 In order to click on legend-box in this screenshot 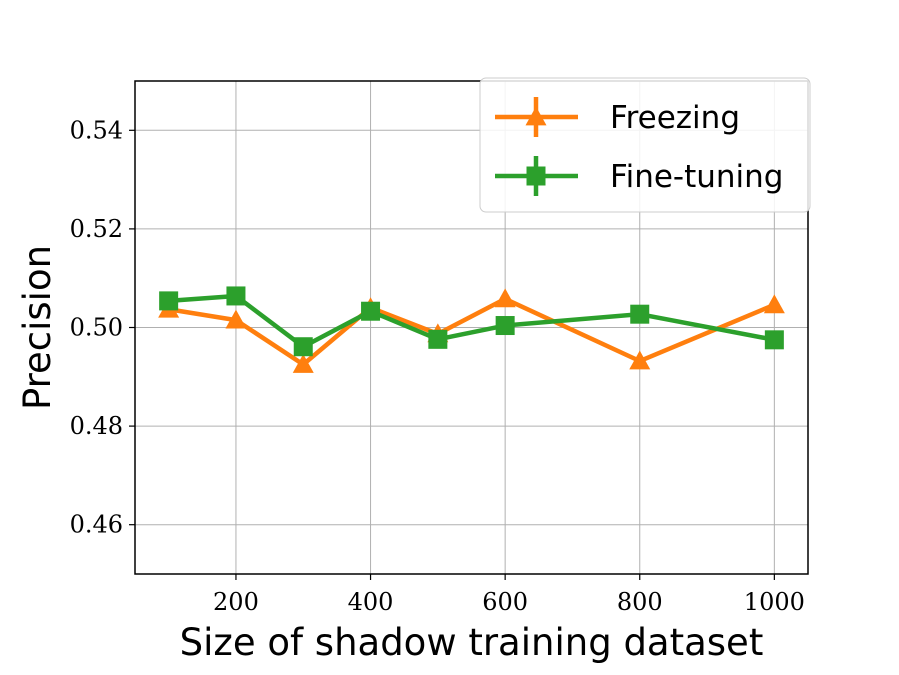, I will do `click(645, 145)`.